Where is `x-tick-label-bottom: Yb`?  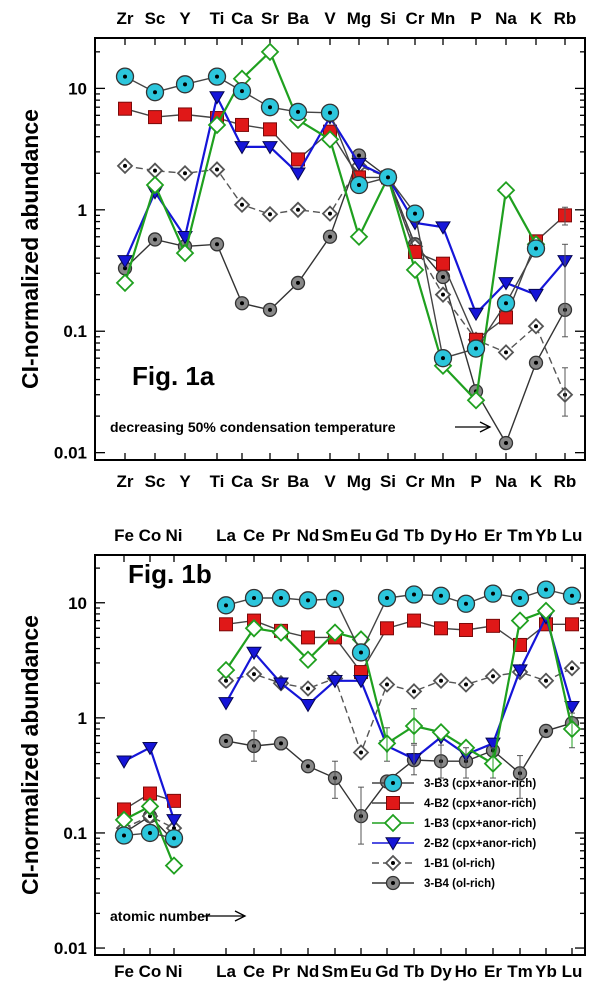
x-tick-label-bottom: Yb is located at coordinates (546, 971).